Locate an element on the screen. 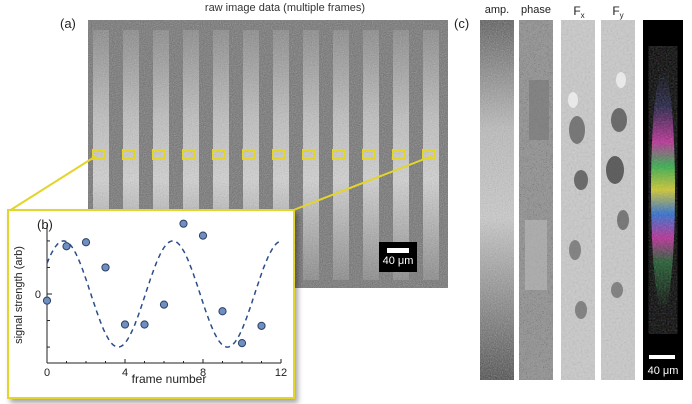  y-tick-label: 0 is located at coordinates (38, 295).